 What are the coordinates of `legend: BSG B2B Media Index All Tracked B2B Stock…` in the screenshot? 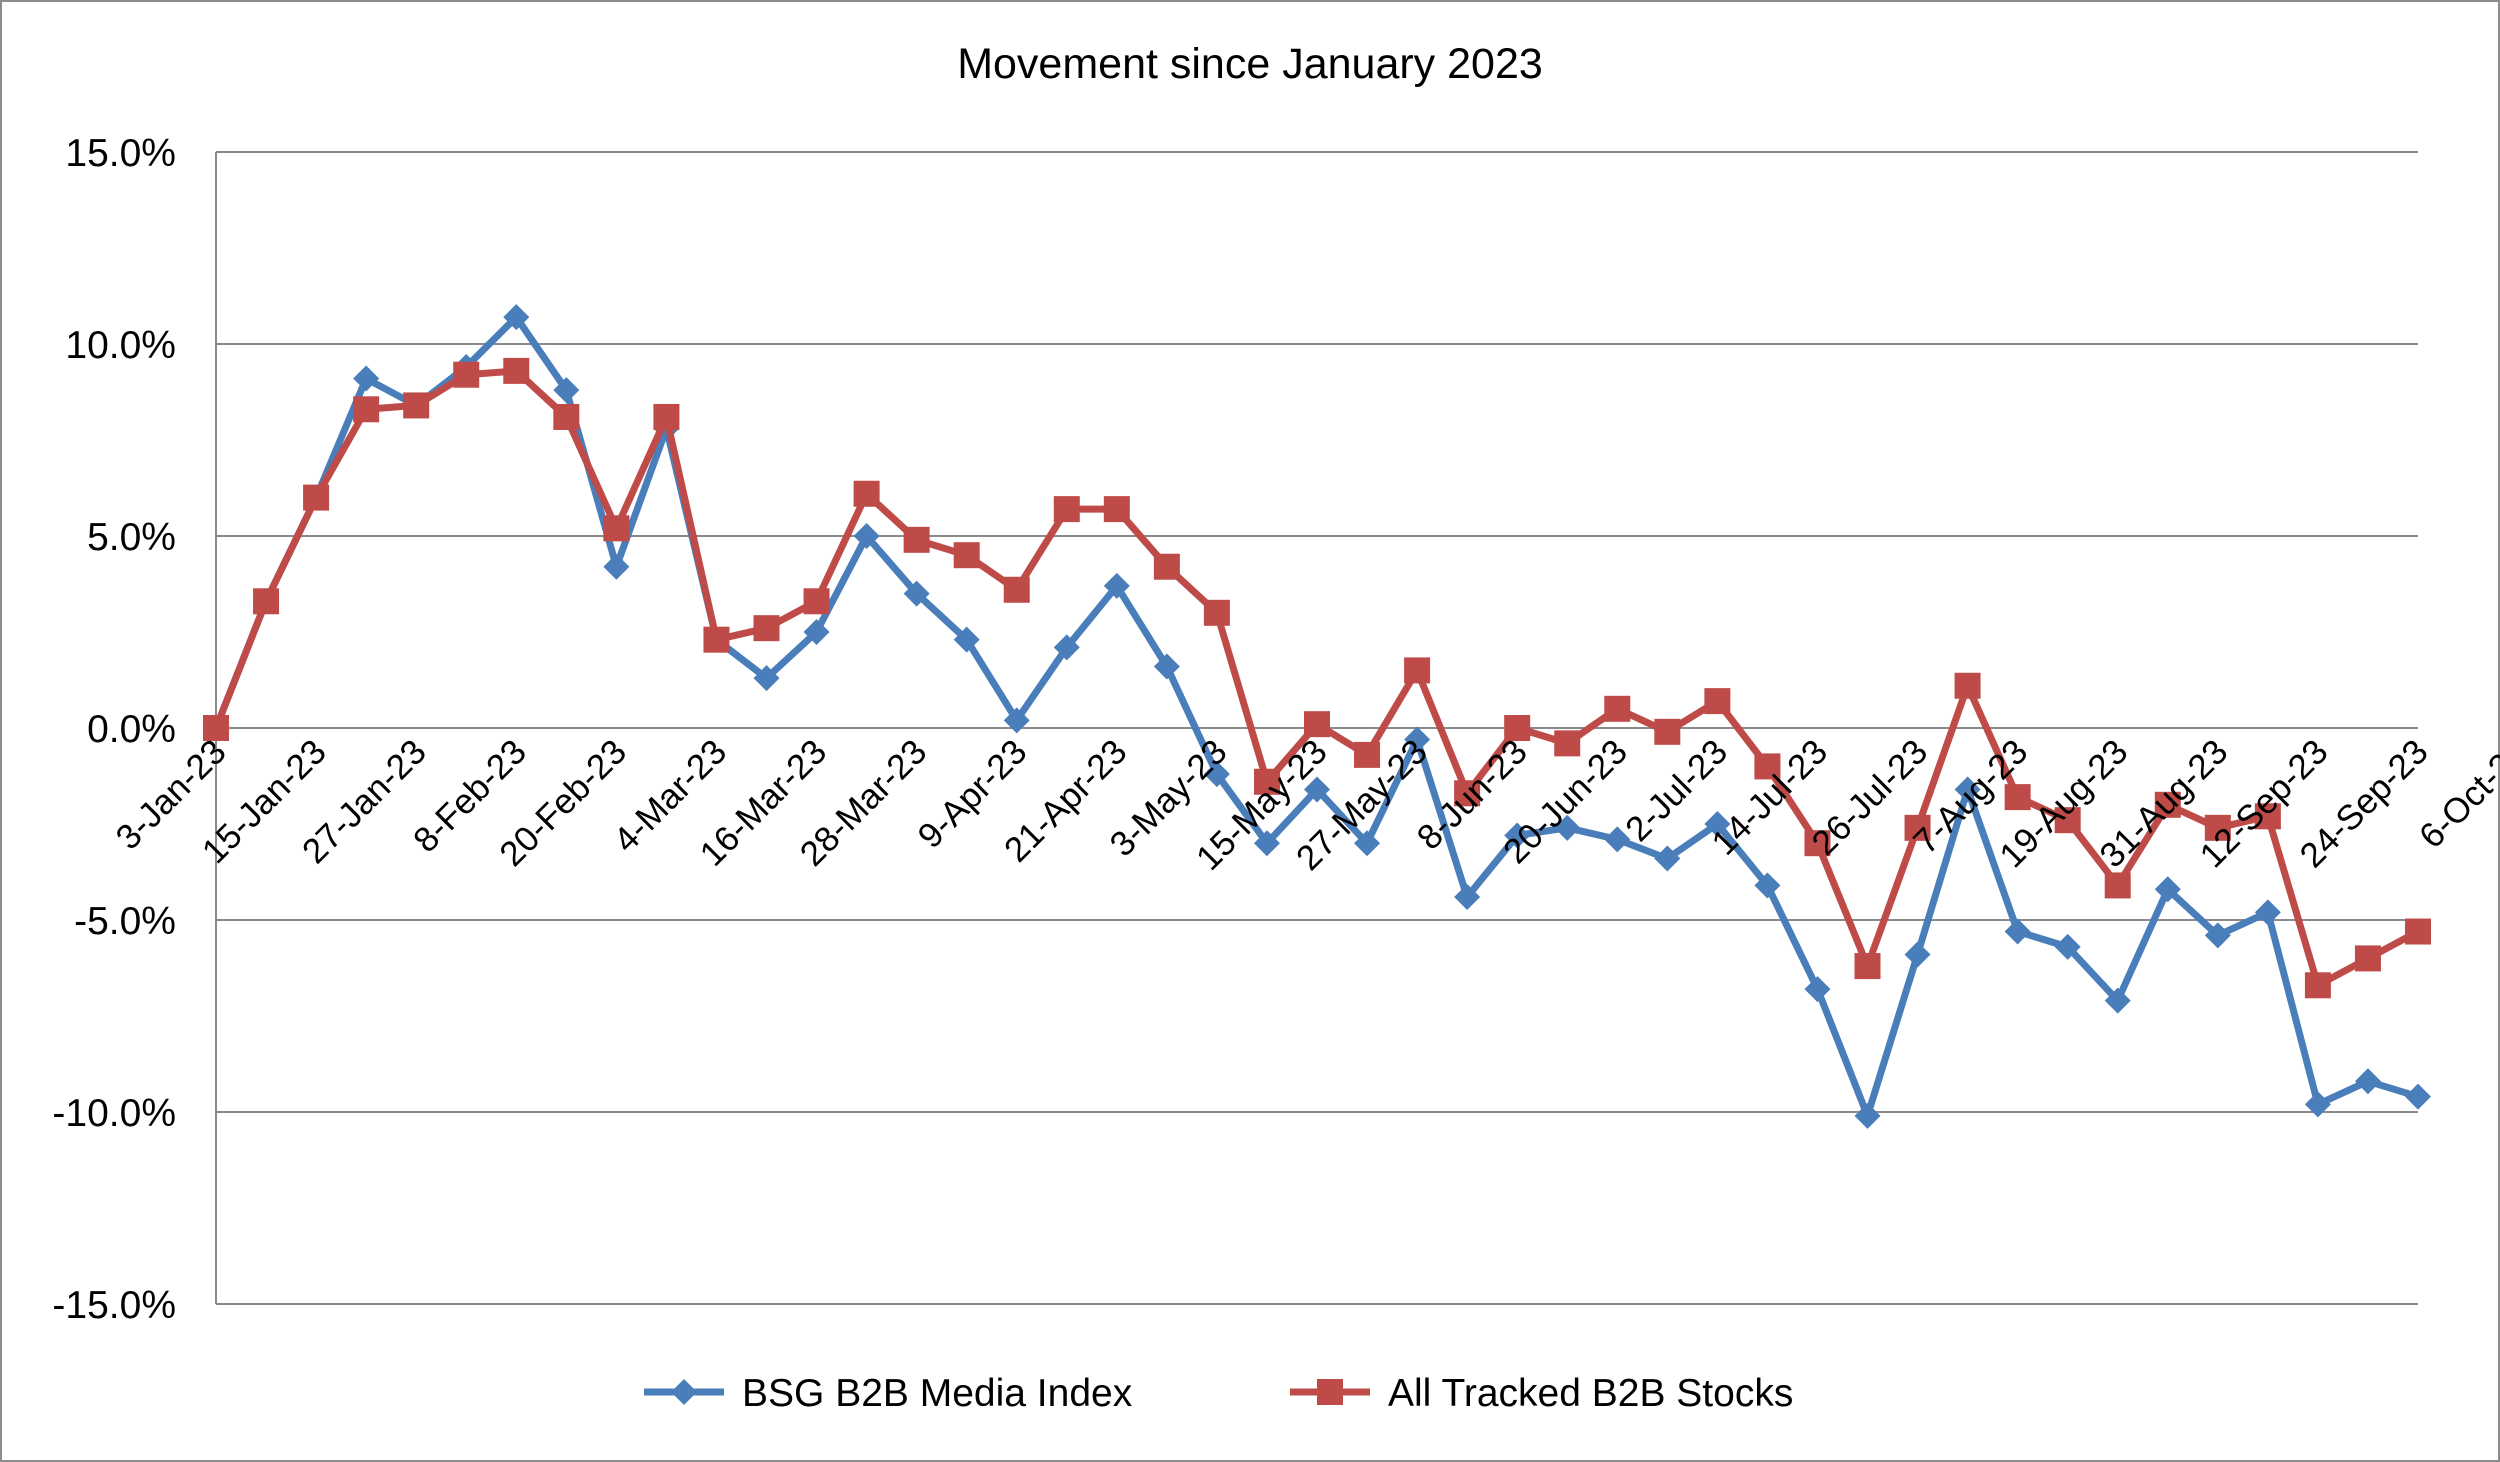 It's located at (1218, 1393).